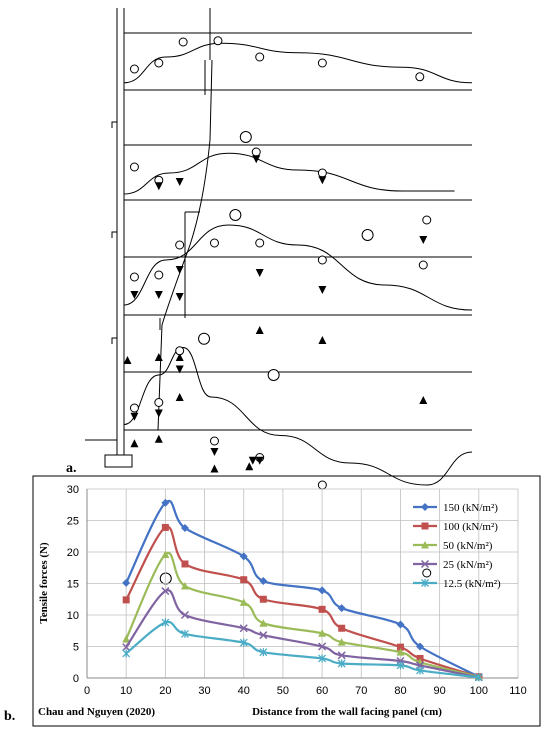 Image resolution: width=550 pixels, height=729 pixels. Describe the element at coordinates (204, 691) in the screenshot. I see `x-tick-label: 30` at that location.